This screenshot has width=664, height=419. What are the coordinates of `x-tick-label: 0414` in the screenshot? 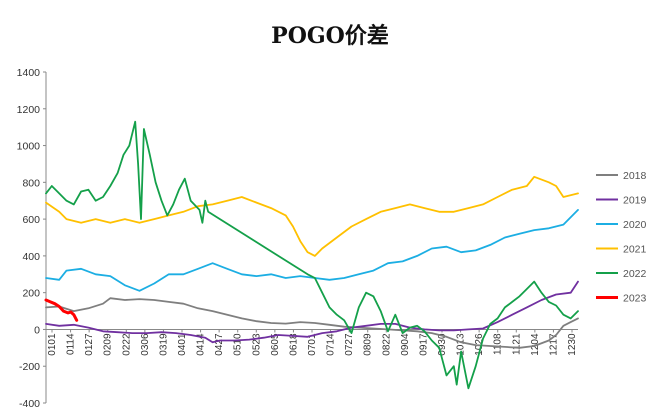 It's located at (201, 344).